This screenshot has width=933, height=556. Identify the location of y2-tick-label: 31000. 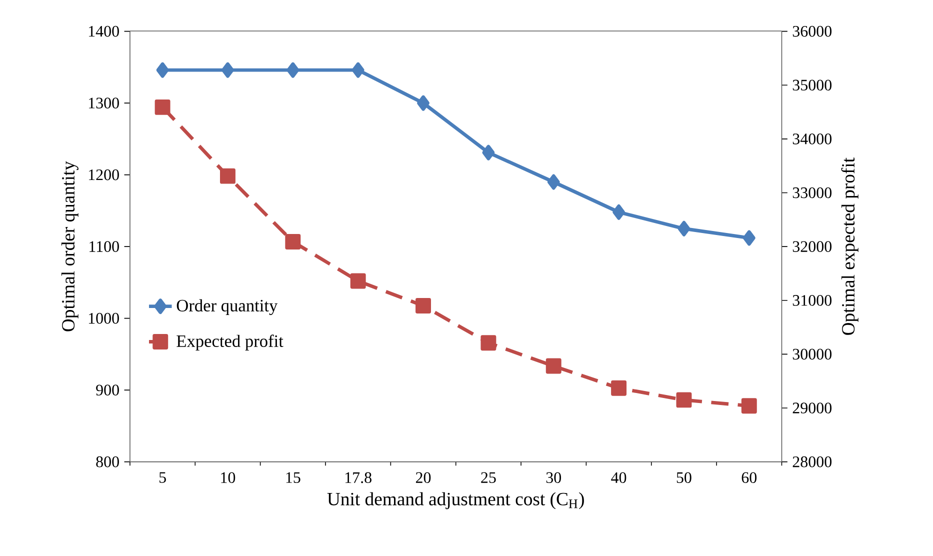
(812, 300).